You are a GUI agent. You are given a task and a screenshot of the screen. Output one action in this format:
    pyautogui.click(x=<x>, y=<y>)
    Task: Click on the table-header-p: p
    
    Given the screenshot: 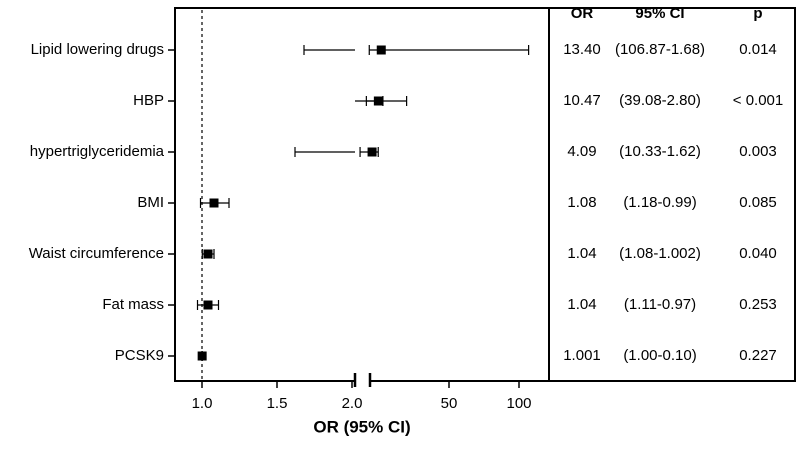 What is the action you would take?
    pyautogui.click(x=757, y=13)
    